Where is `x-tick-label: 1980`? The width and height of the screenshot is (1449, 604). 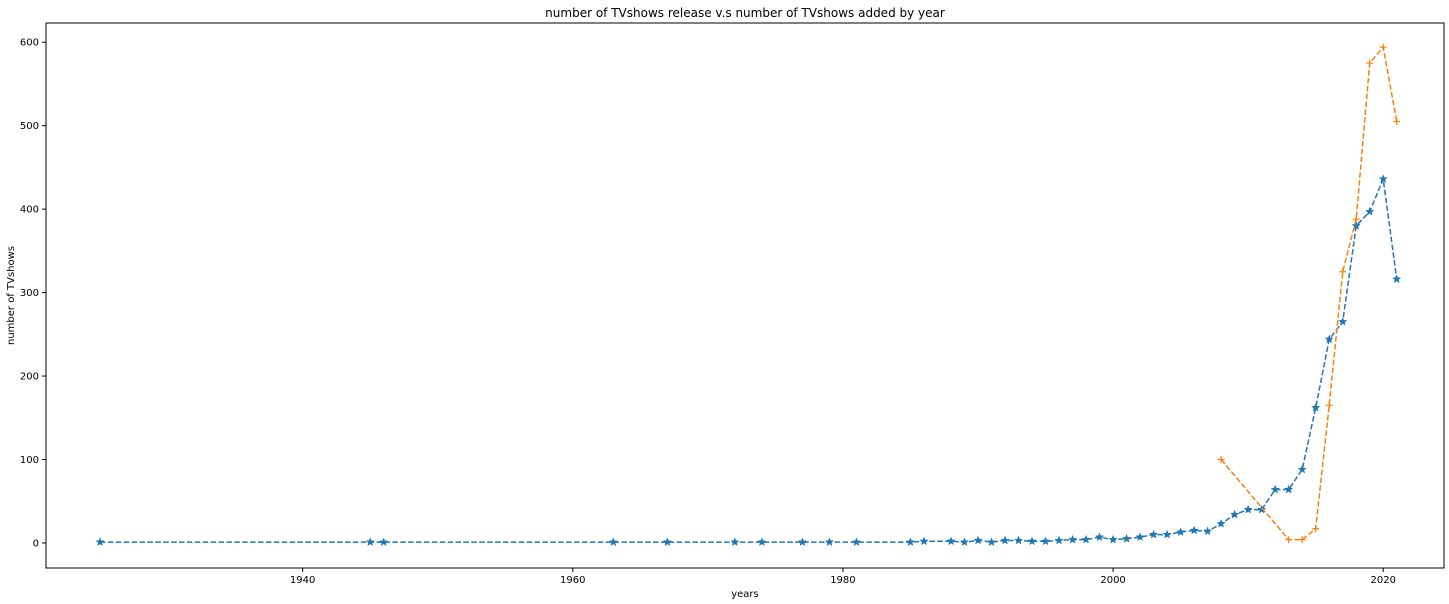 x-tick-label: 1980 is located at coordinates (842, 580).